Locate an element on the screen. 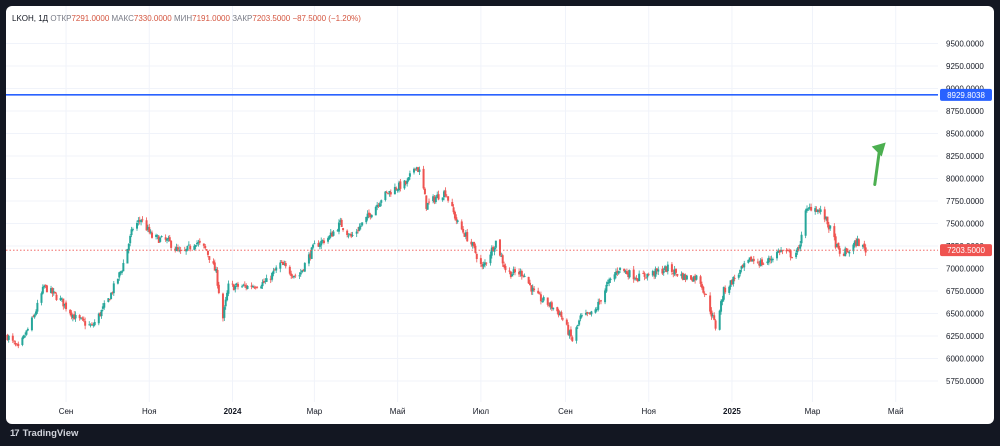 The image size is (1000, 446). legend-close-value: 7203.5000 is located at coordinates (271, 18).